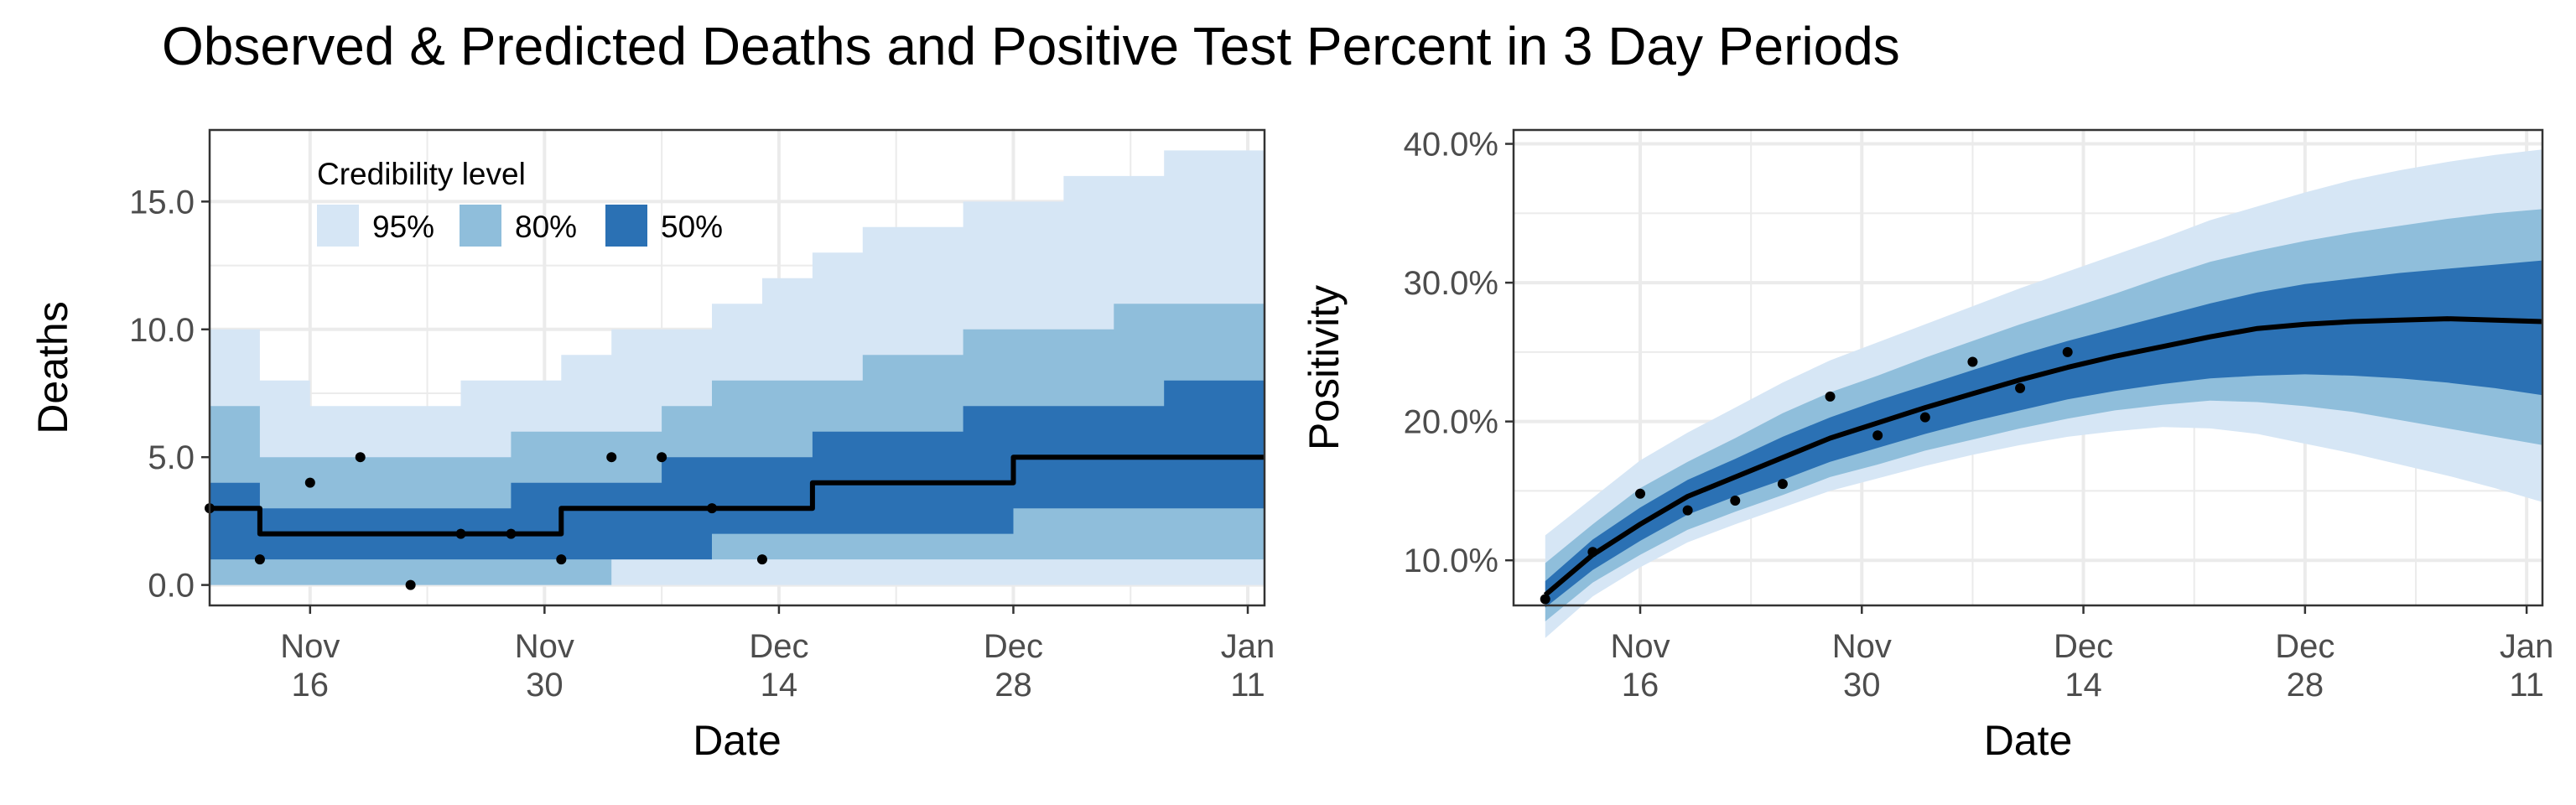  I want to click on legend: Credibility level 95% 80% 50%, so click(520, 202).